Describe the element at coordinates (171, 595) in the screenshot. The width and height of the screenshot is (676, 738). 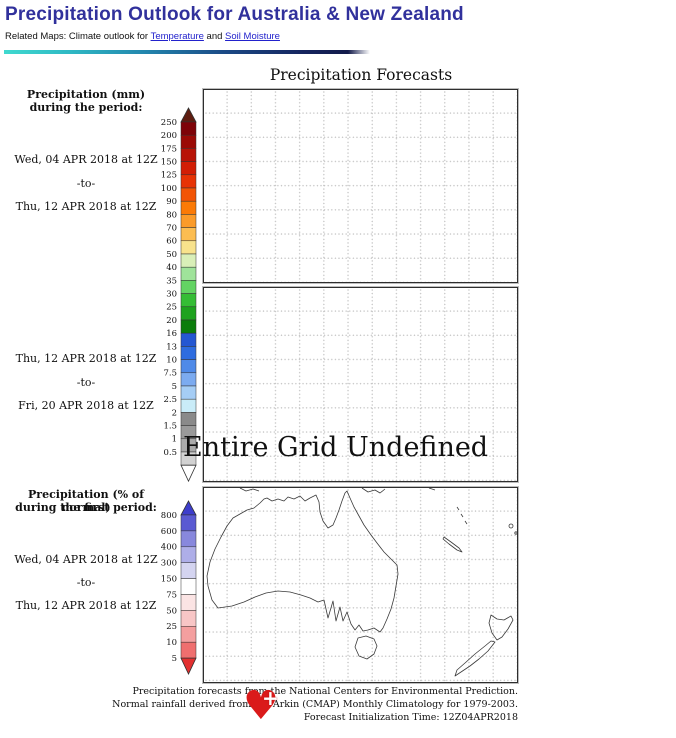
I see `svg-text: 75` at that location.